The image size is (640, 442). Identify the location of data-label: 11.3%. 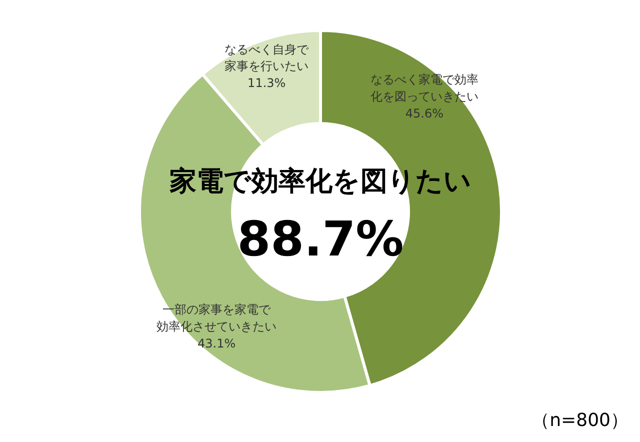
(267, 83).